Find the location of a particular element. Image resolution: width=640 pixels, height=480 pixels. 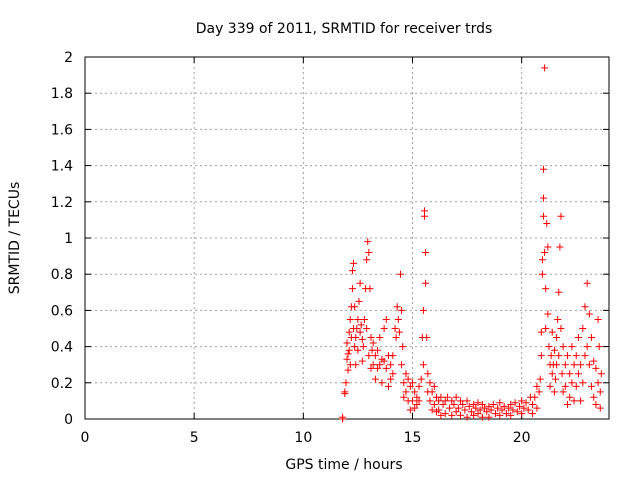

y-tick-label: 1.8 is located at coordinates (62, 94).